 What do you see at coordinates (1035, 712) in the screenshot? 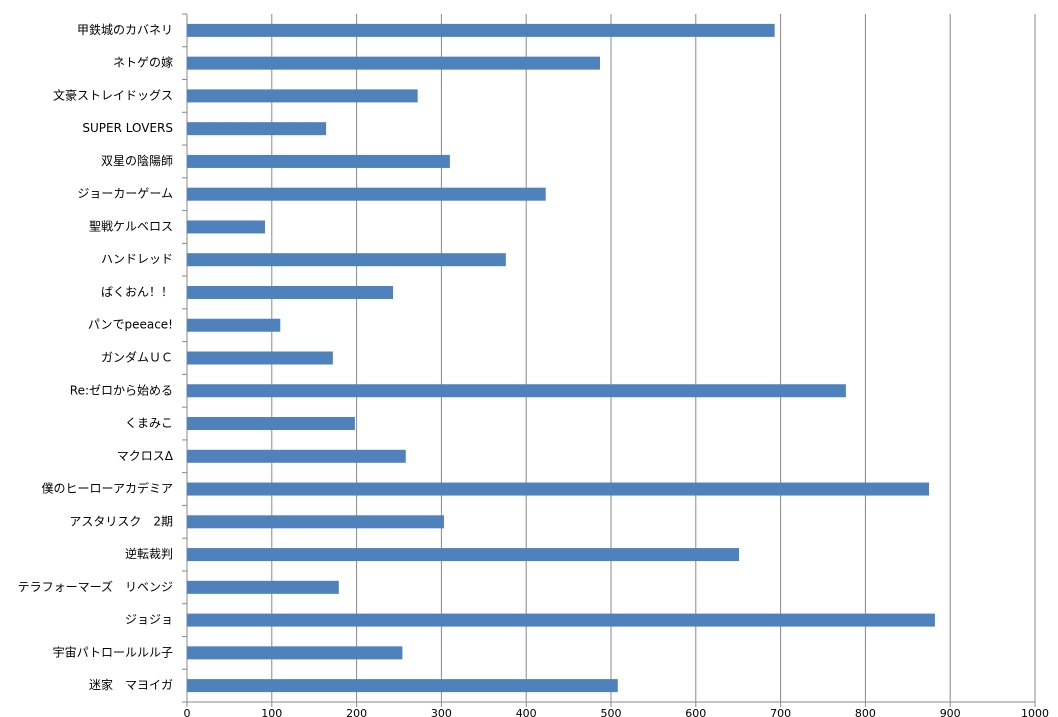
I see `x-tick-label: 1000` at bounding box center [1035, 712].